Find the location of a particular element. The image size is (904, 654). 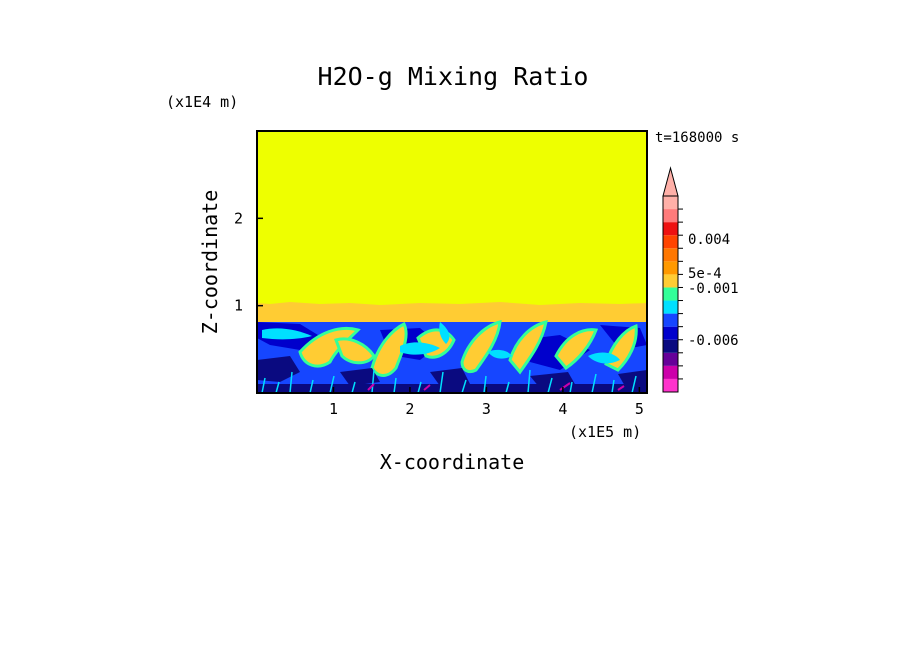

x-tick-label: 4 is located at coordinates (562, 409).